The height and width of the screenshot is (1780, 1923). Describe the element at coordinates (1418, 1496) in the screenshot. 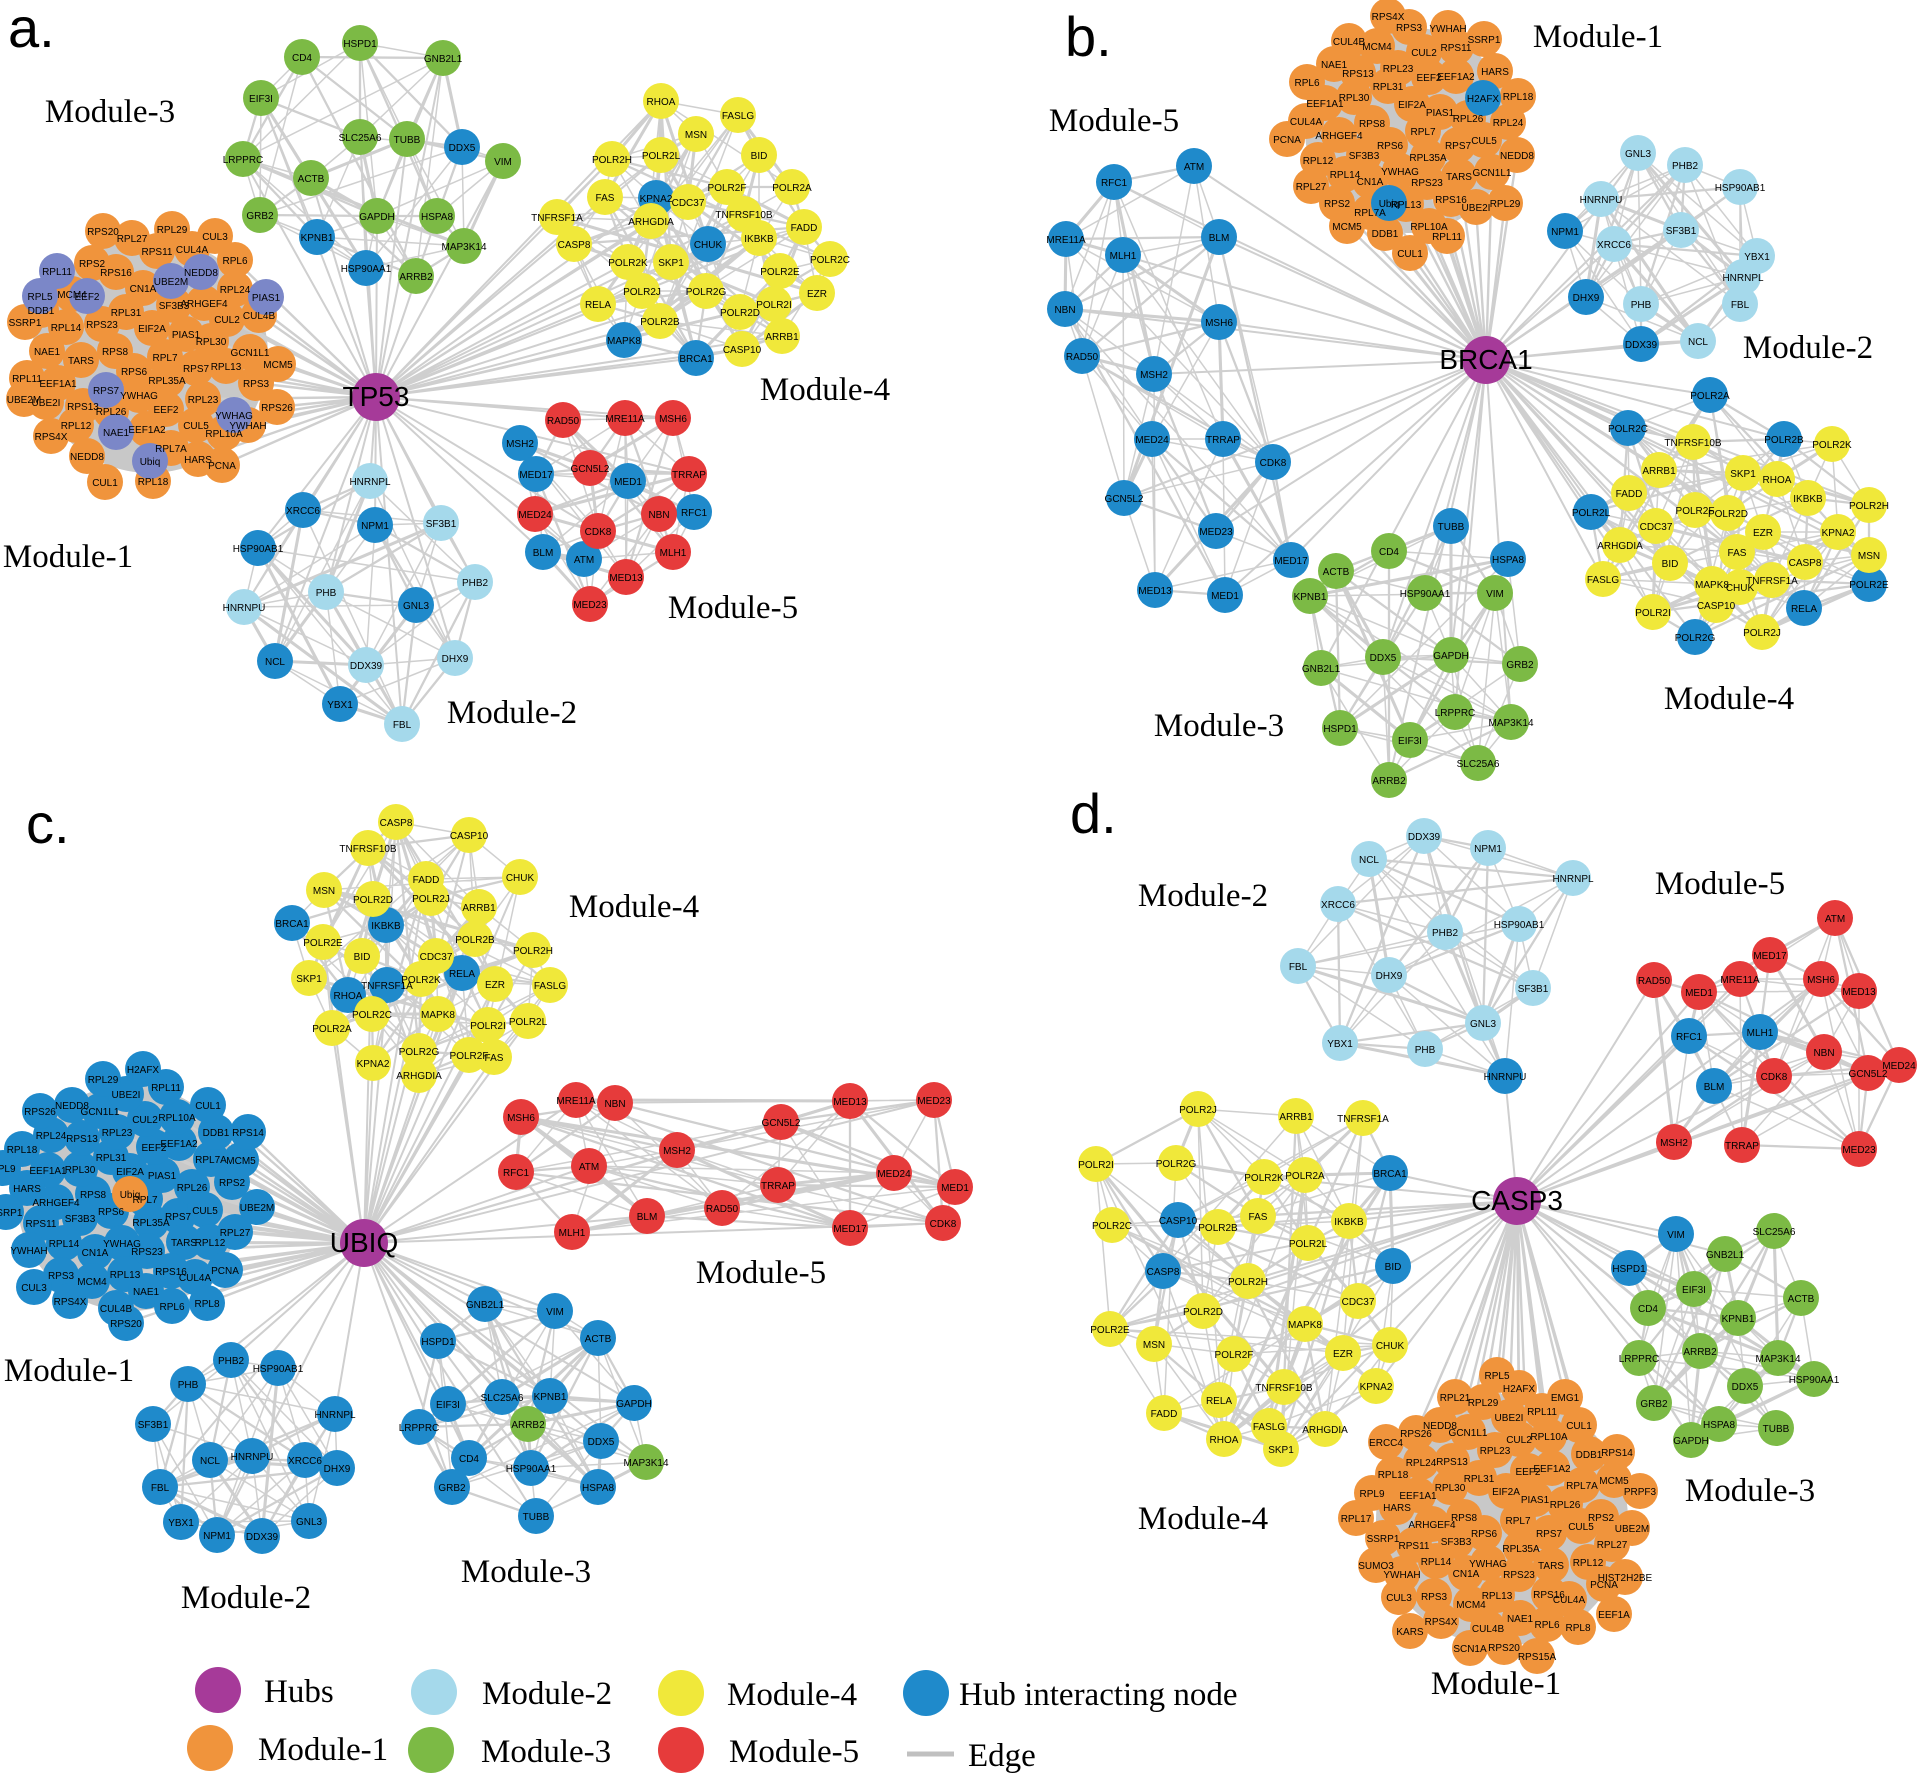

I see `svg-text: EEF1A1` at that location.